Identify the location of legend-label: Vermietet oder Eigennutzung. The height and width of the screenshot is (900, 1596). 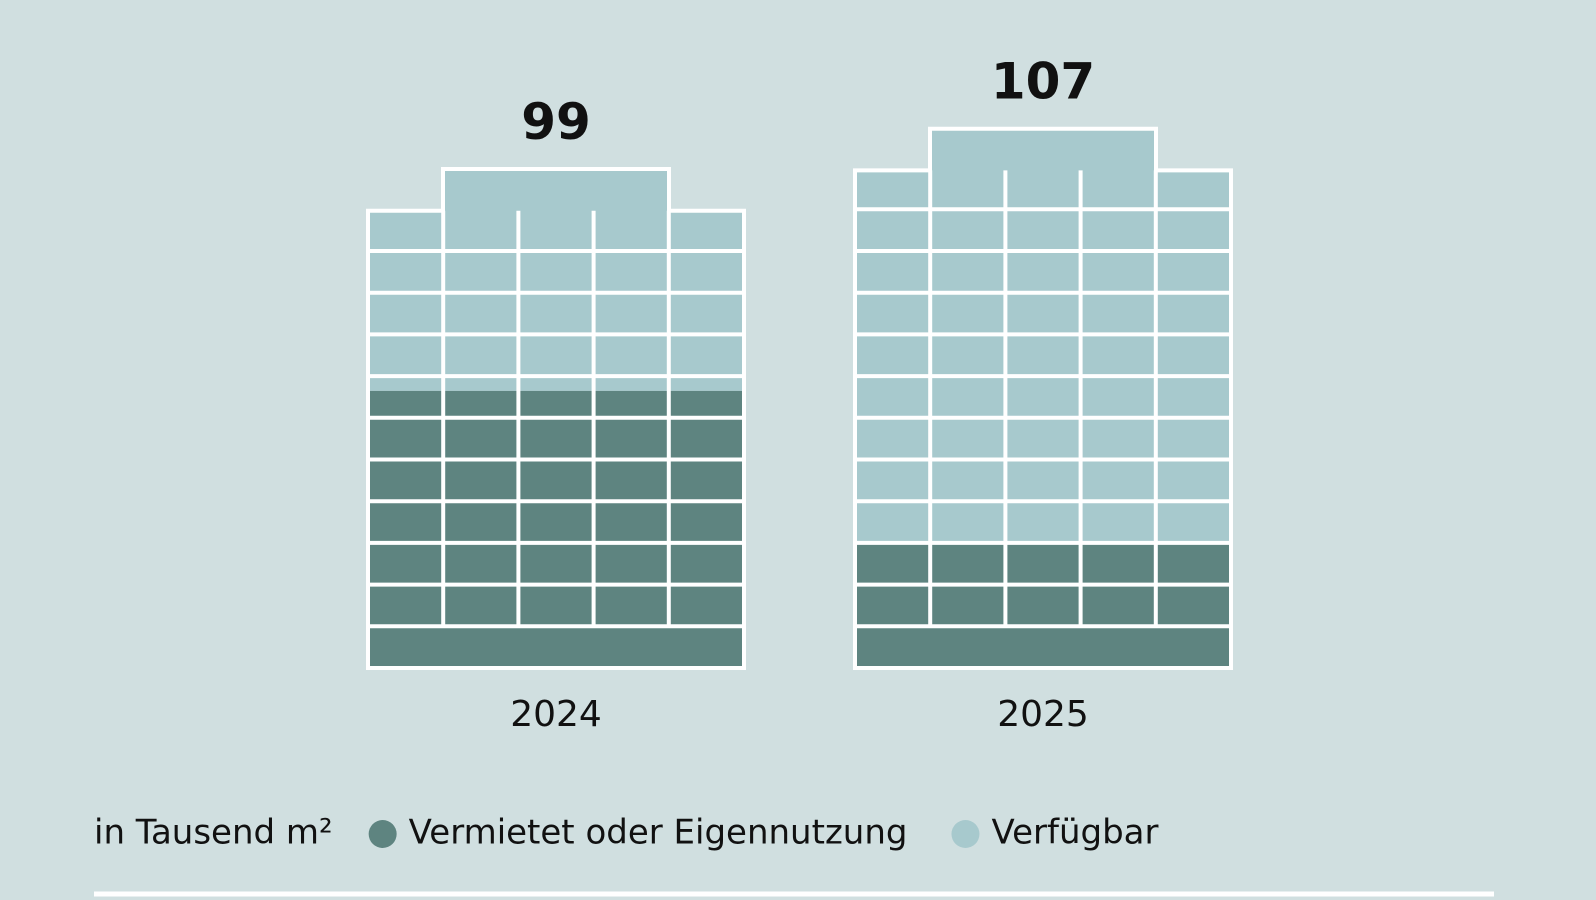
(658, 833).